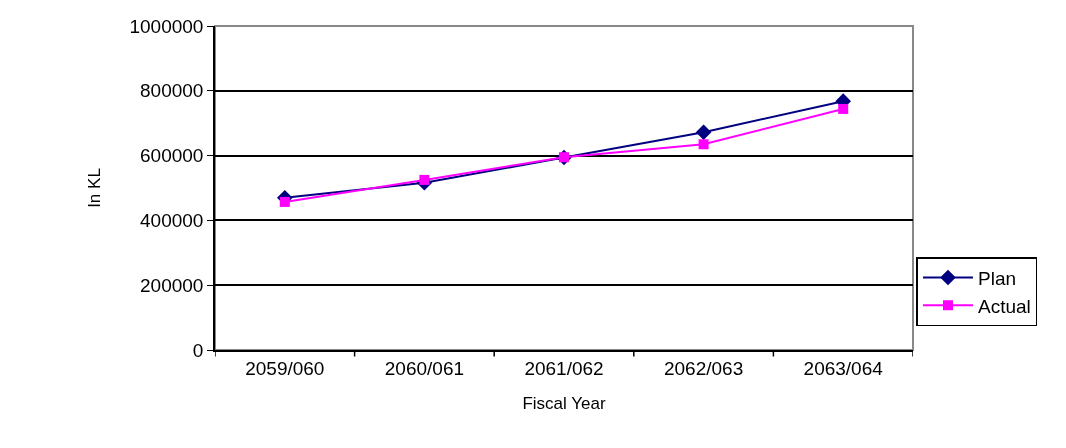 This screenshot has height=448, width=1066. What do you see at coordinates (285, 368) in the screenshot?
I see `x-tick-label: 2059/060` at bounding box center [285, 368].